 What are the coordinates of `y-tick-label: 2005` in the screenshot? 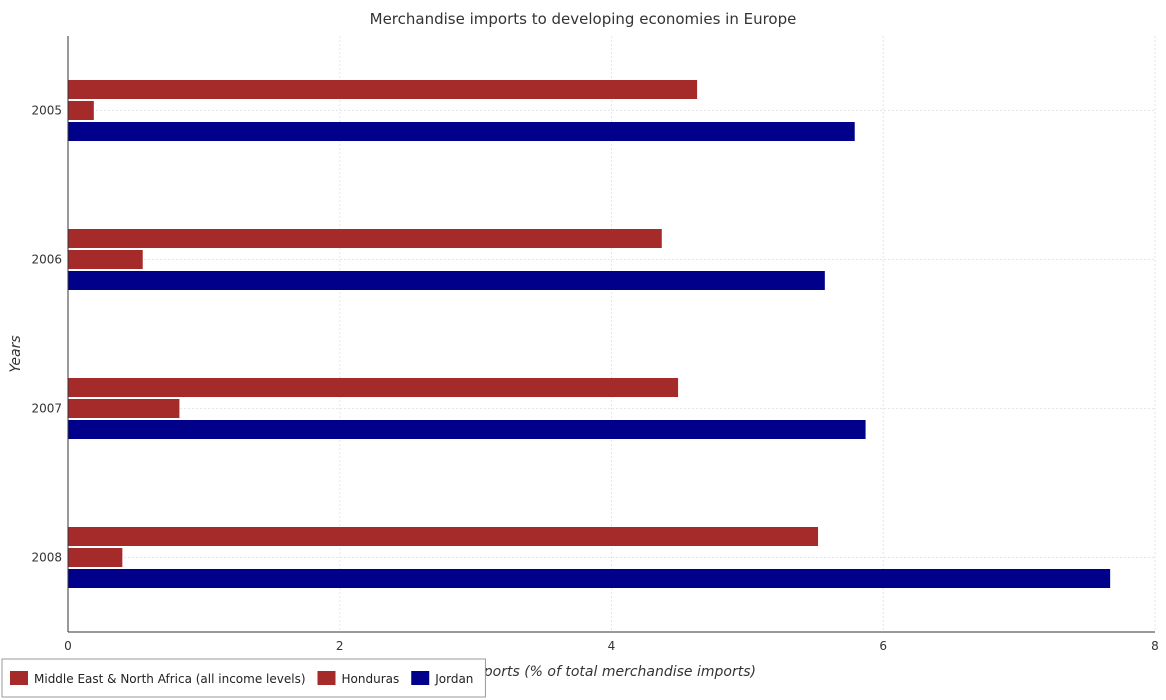 It's located at (46, 111).